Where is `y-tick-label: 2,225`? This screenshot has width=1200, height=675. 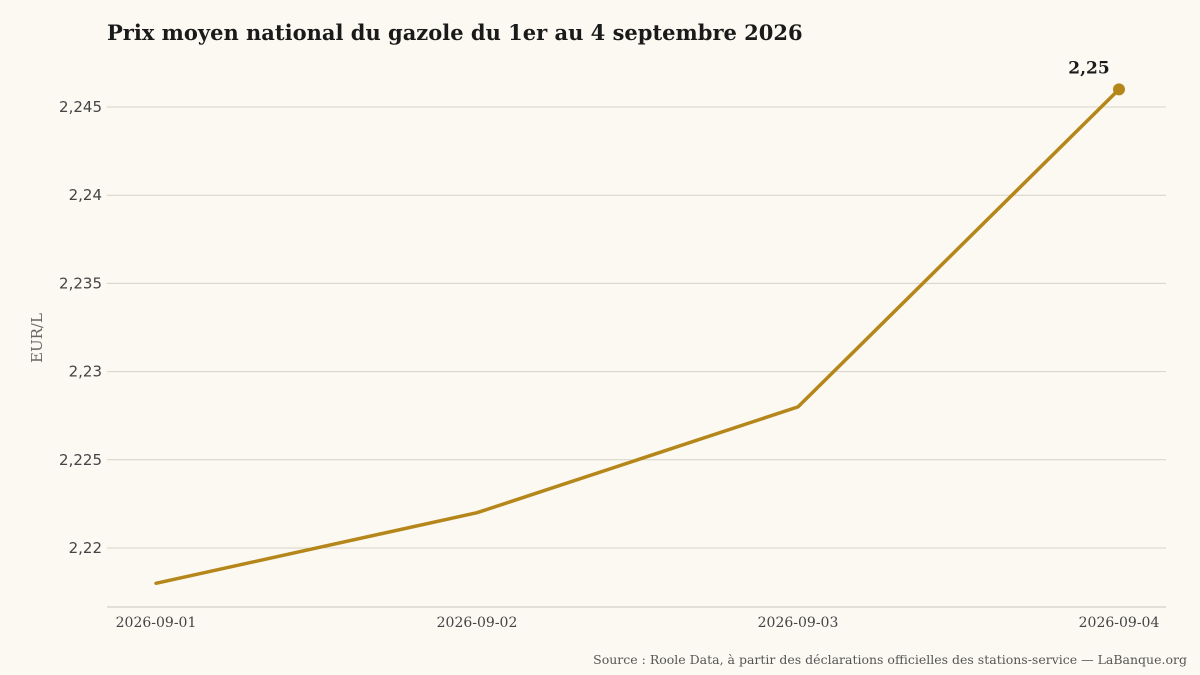 y-tick-label: 2,225 is located at coordinates (80, 460).